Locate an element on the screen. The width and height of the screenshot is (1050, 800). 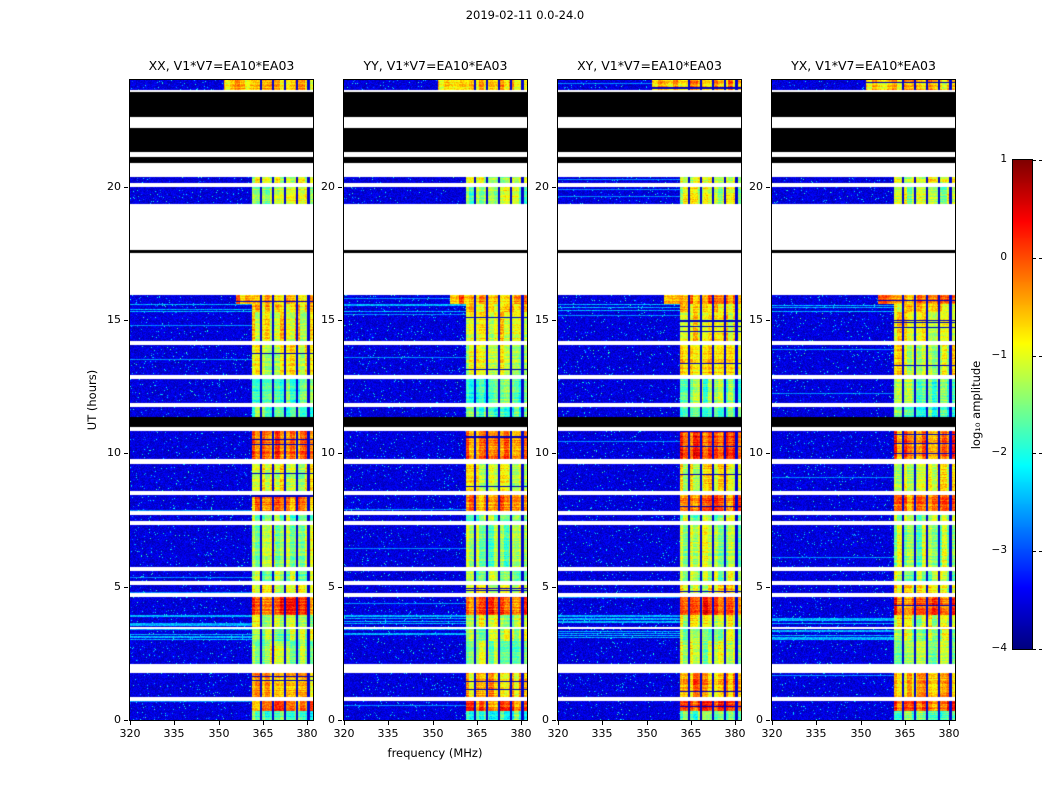
colorbar-tick-label: −3 is located at coordinates (999, 550).